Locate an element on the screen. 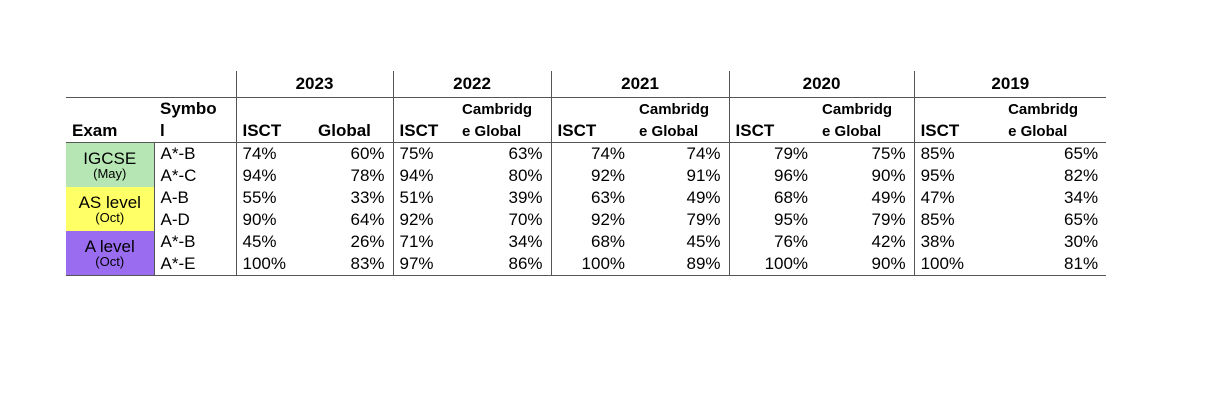  isct-value: 97% is located at coordinates (424, 264).